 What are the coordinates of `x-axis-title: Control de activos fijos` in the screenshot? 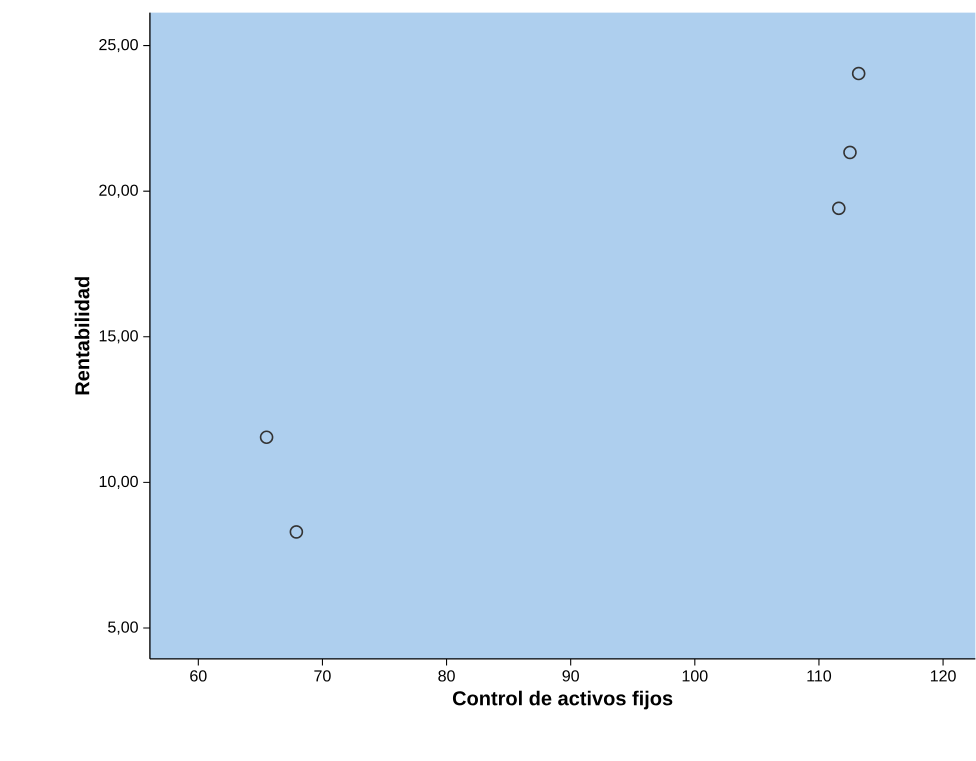 It's located at (562, 700).